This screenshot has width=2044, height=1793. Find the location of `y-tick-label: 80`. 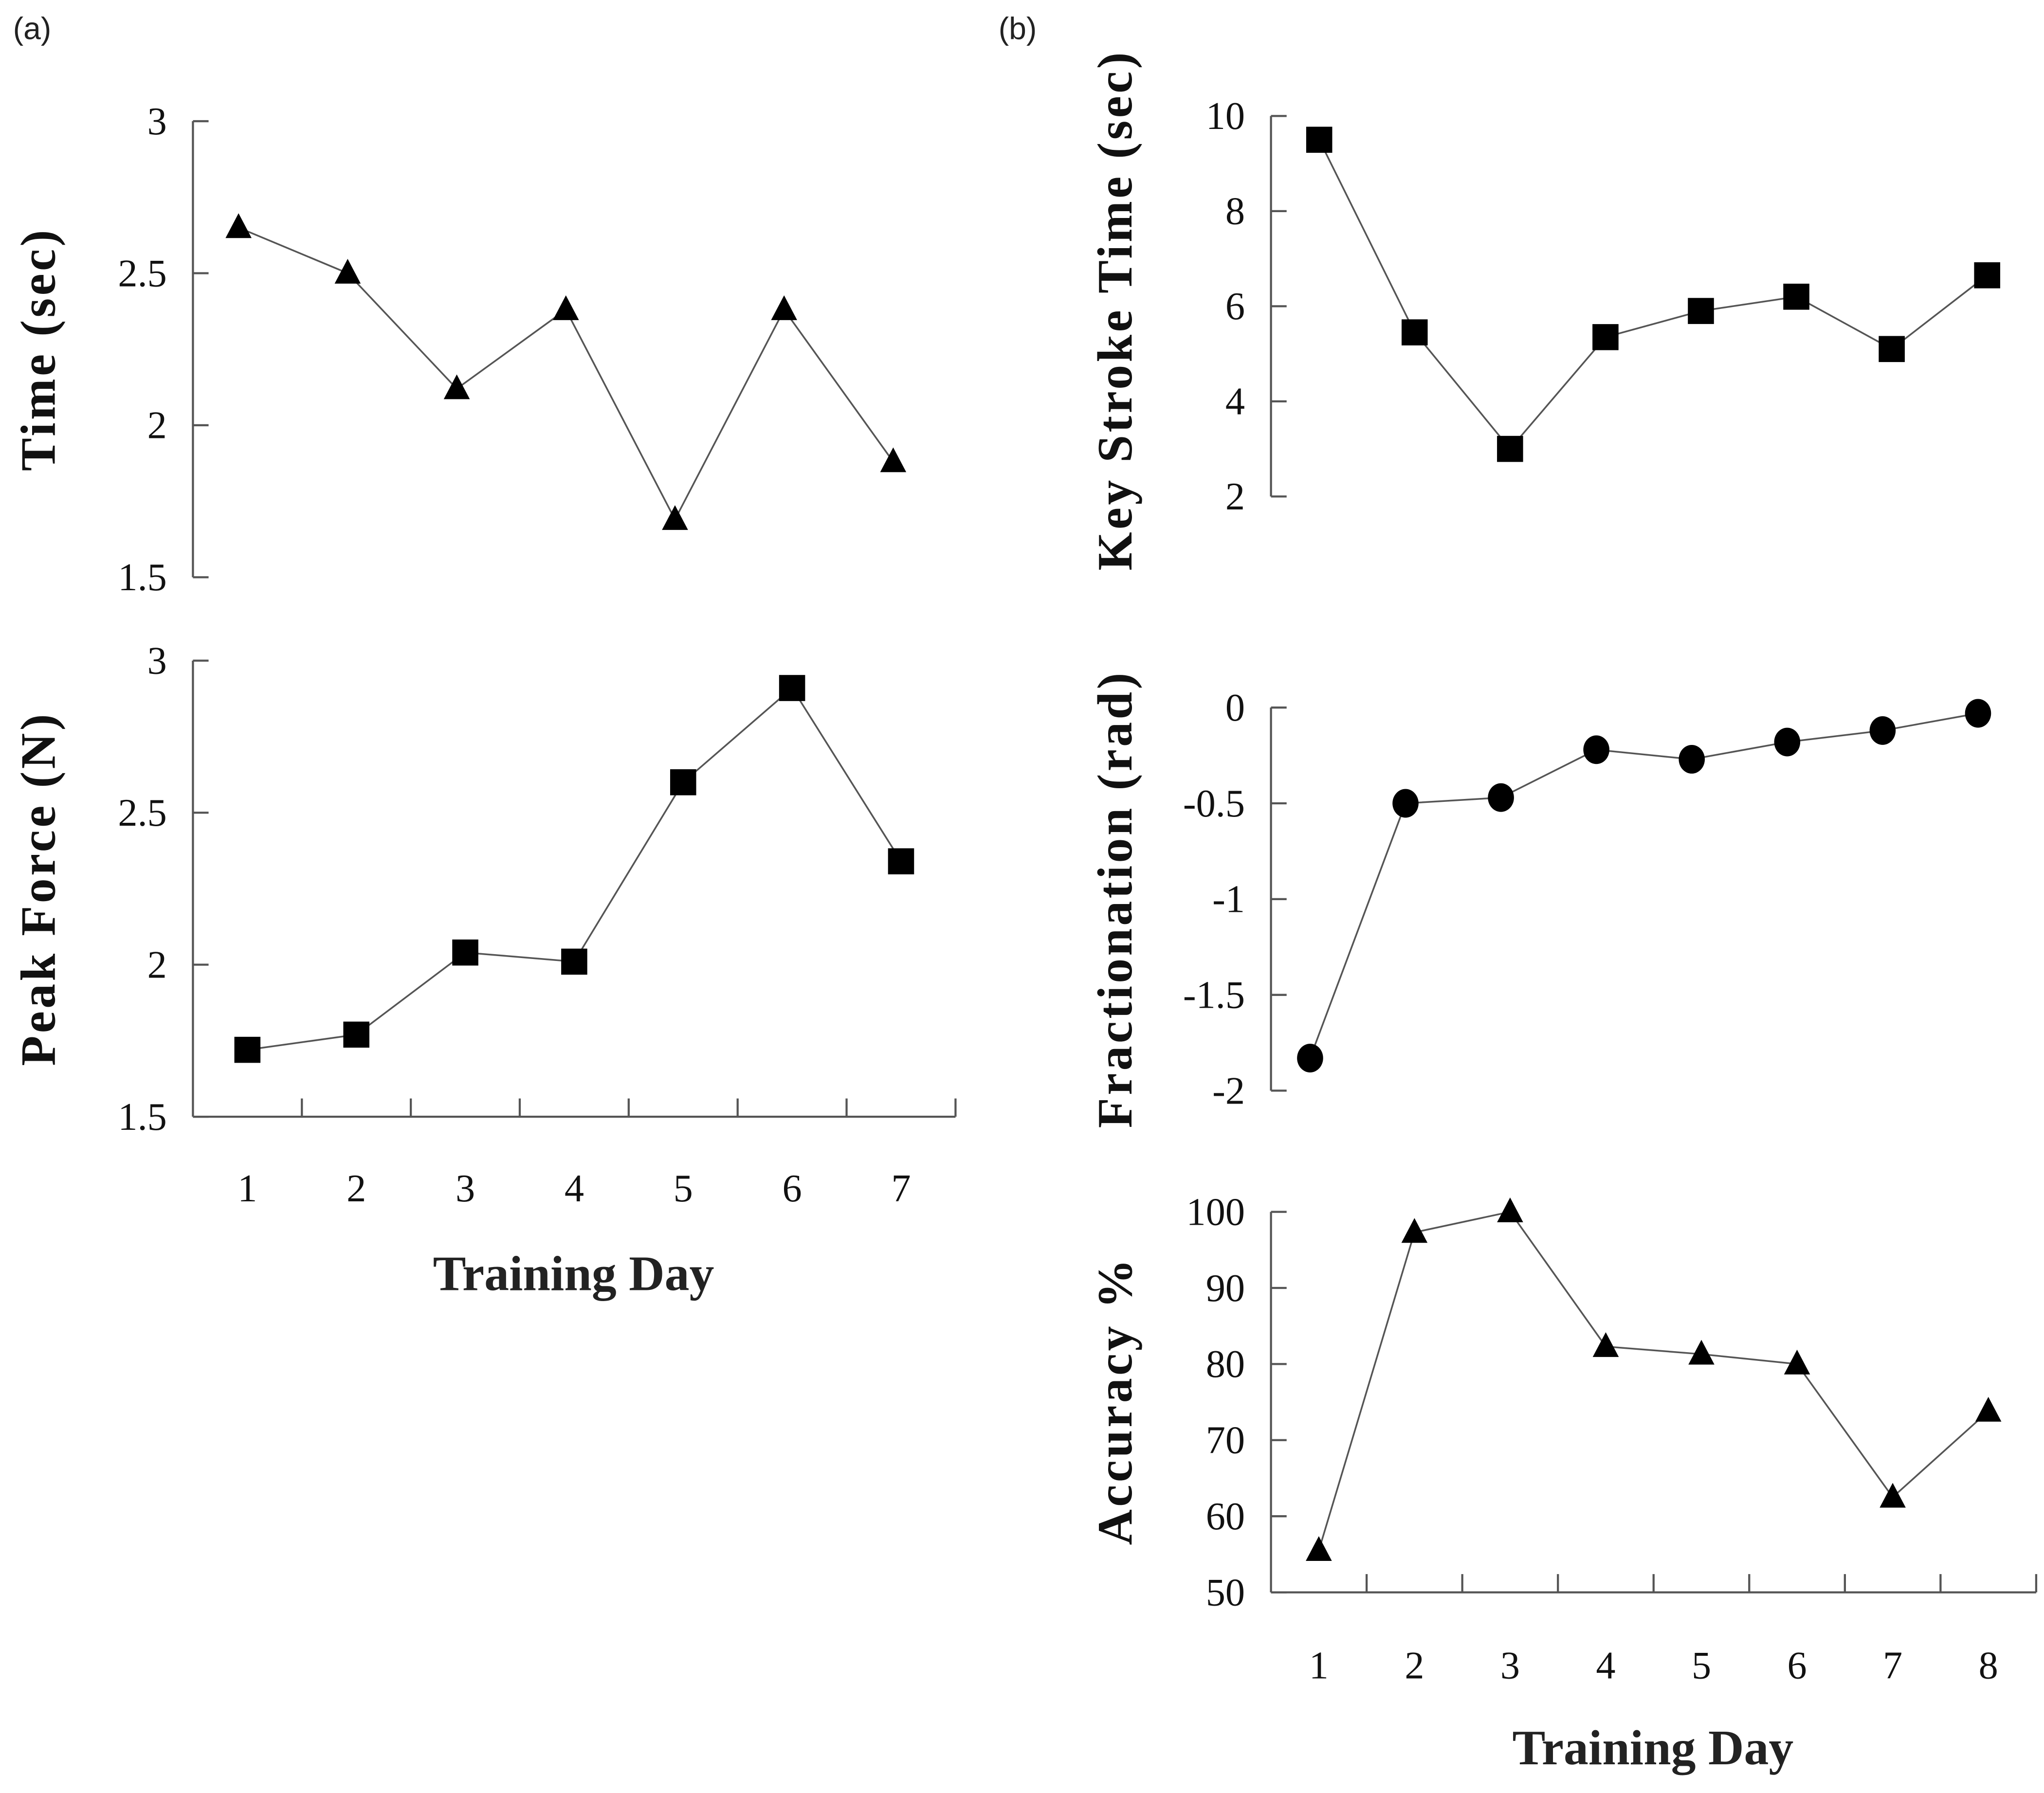

y-tick-label: 80 is located at coordinates (1225, 1364).